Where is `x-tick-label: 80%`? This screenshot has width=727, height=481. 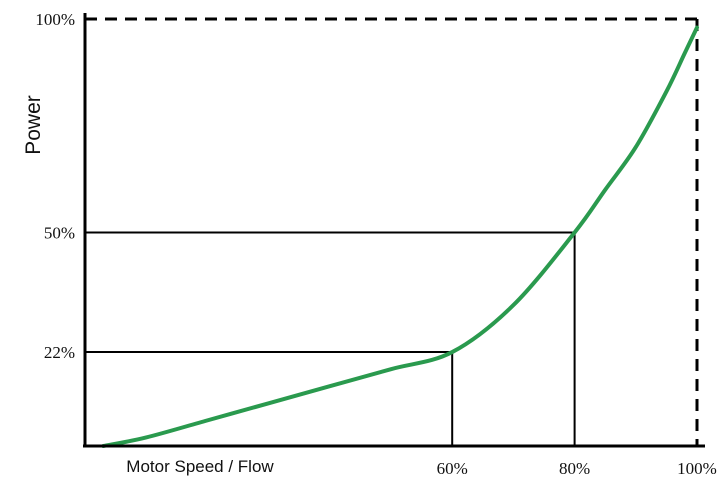
x-tick-label: 80% is located at coordinates (574, 468).